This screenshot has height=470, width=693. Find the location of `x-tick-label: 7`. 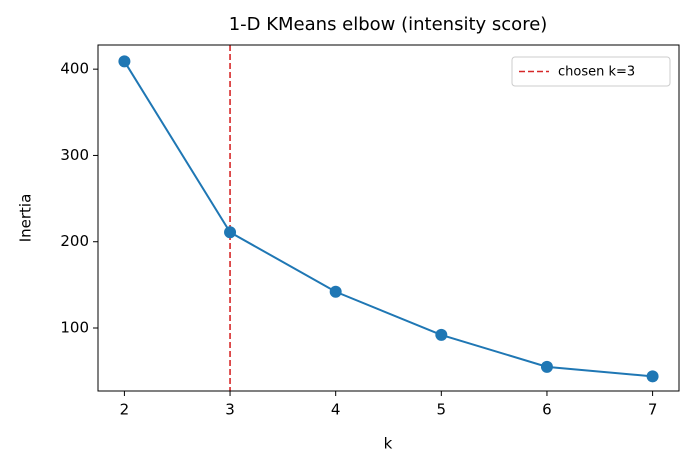

x-tick-label: 7 is located at coordinates (653, 410).